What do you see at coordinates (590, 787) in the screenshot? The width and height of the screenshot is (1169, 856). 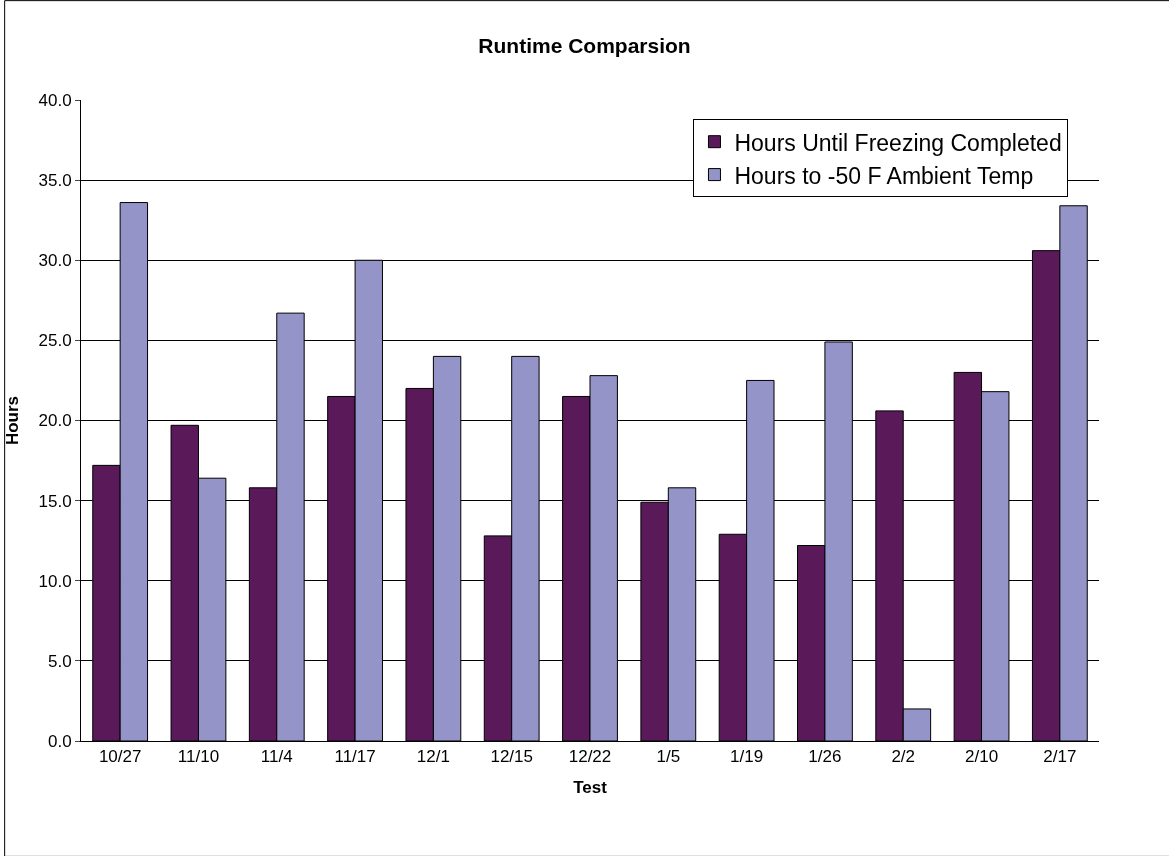 I see `x-axis-title: Test` at bounding box center [590, 787].